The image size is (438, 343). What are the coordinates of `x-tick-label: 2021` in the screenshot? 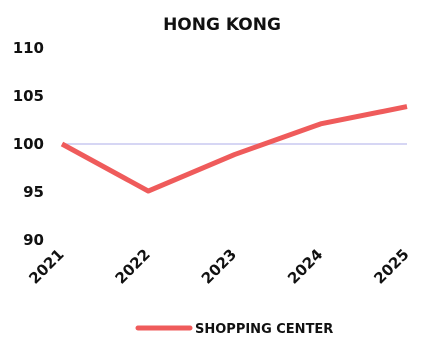 It's located at (46, 266).